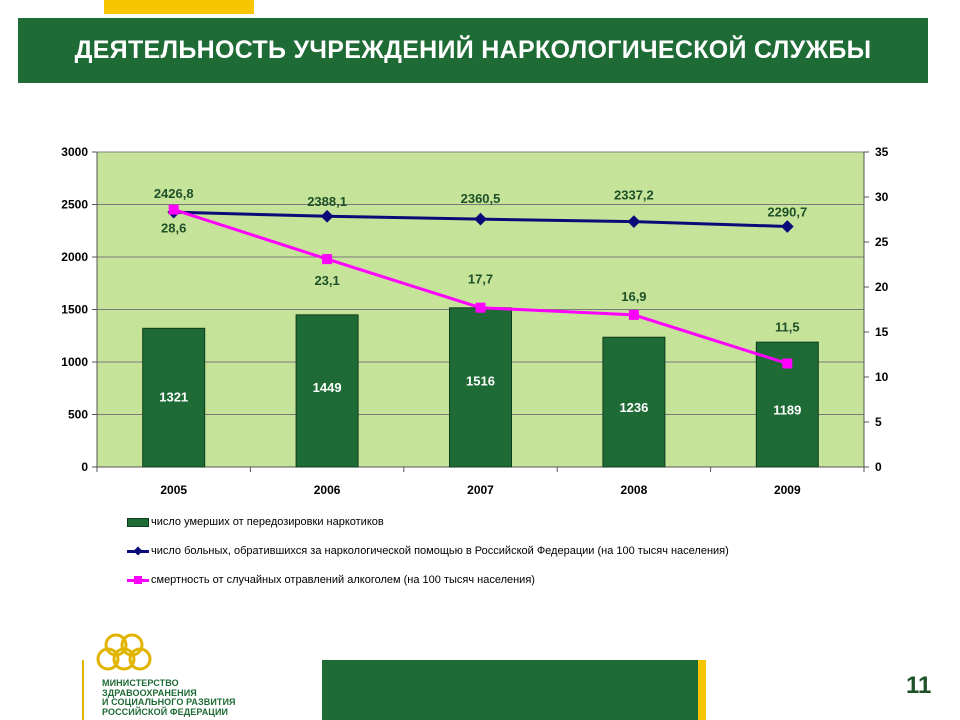 This screenshot has height=720, width=960. Describe the element at coordinates (787, 211) in the screenshot. I see `data-label-patients: 2290,7` at that location.